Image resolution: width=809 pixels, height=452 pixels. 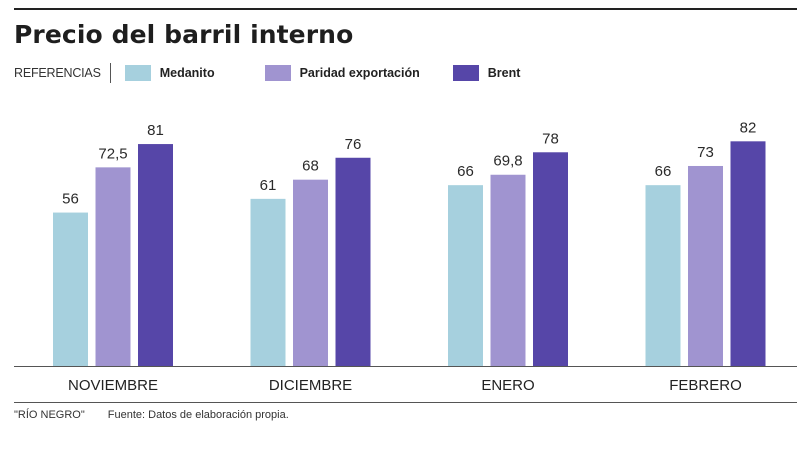 I want to click on legend-swatch-medanito, so click(x=137, y=73).